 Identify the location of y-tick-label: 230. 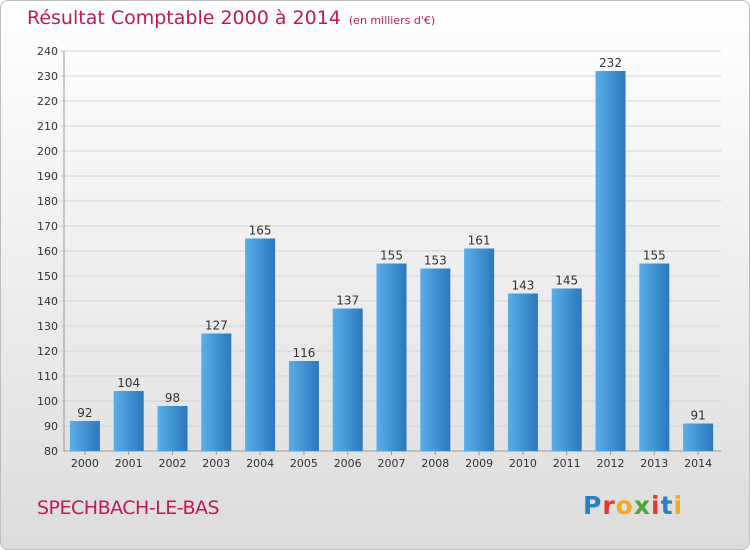
(47, 76).